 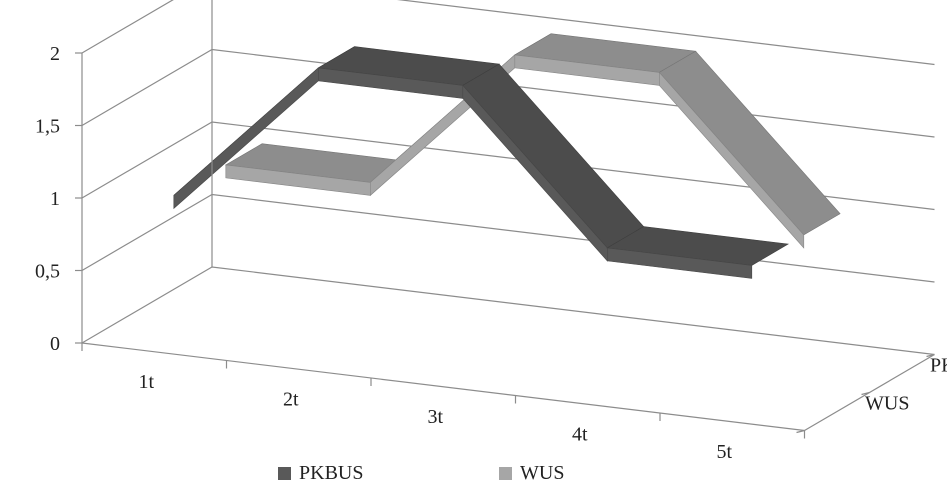 I want to click on x-tick-label-1: 2t, so click(x=291, y=399).